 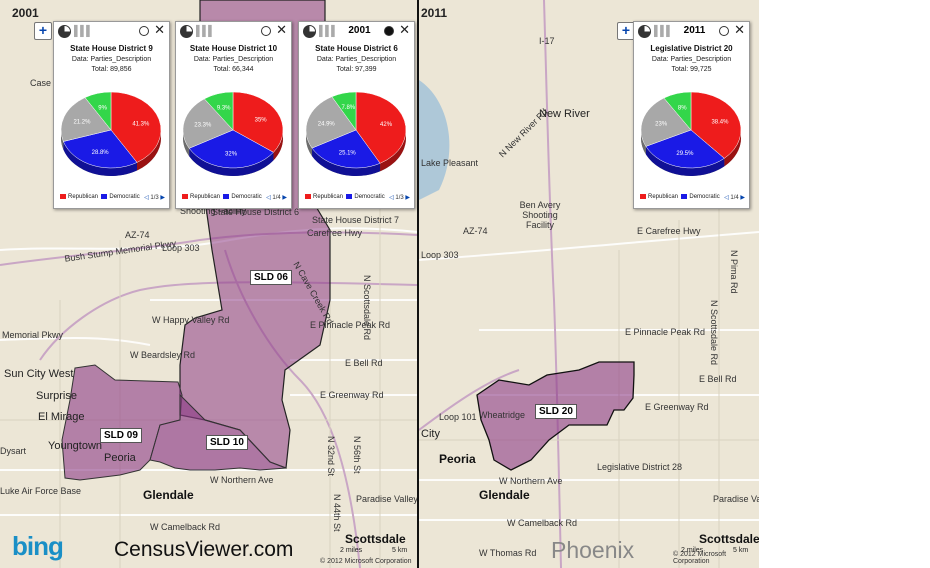 What do you see at coordinates (502, 415) in the screenshot?
I see `map-label: Wheatridge` at bounding box center [502, 415].